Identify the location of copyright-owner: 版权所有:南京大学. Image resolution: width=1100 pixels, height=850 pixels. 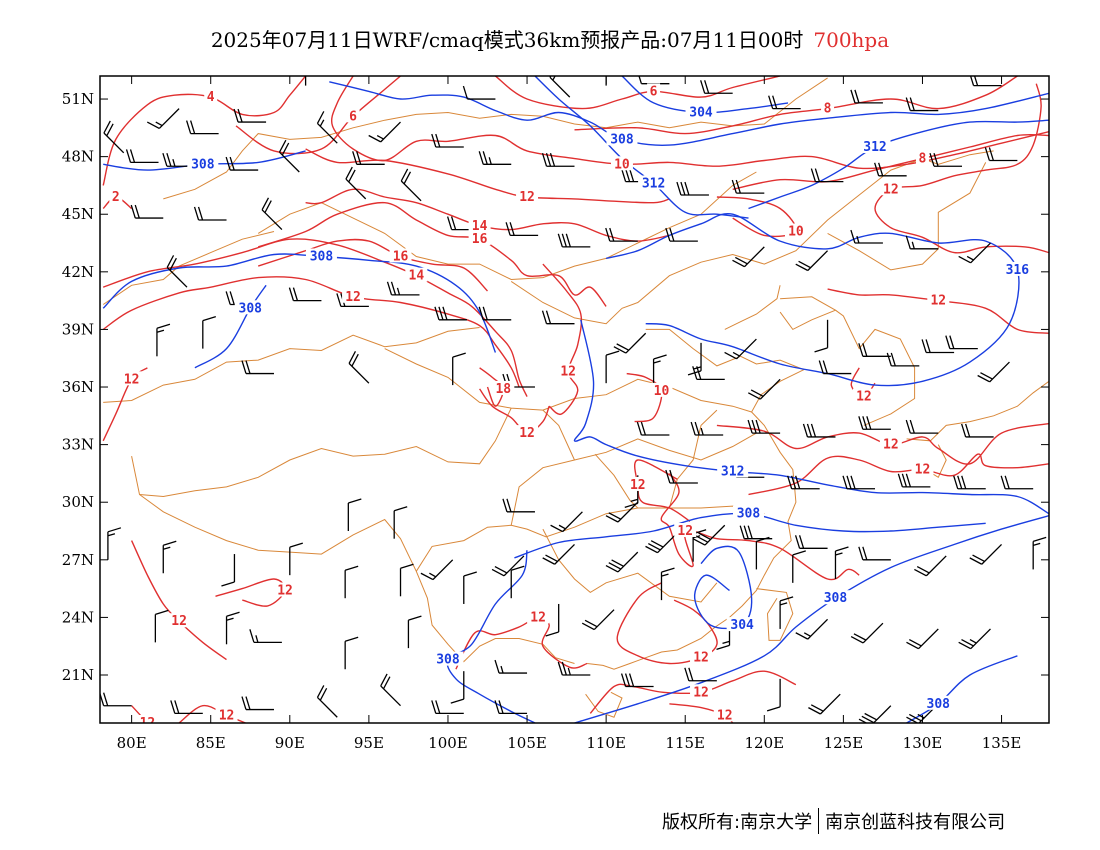
(737, 822).